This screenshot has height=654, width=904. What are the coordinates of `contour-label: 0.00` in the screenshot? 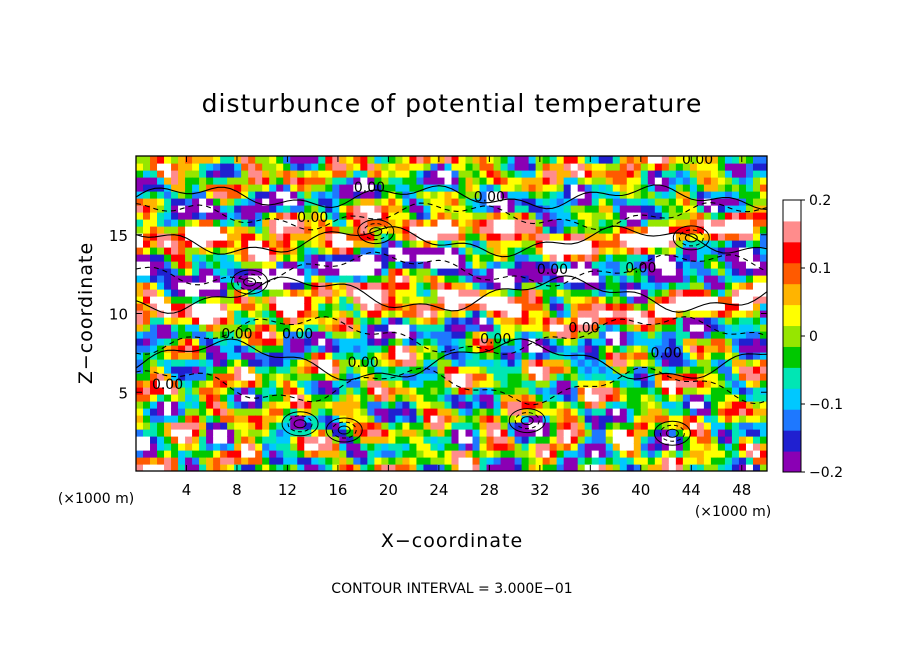 It's located at (495, 339).